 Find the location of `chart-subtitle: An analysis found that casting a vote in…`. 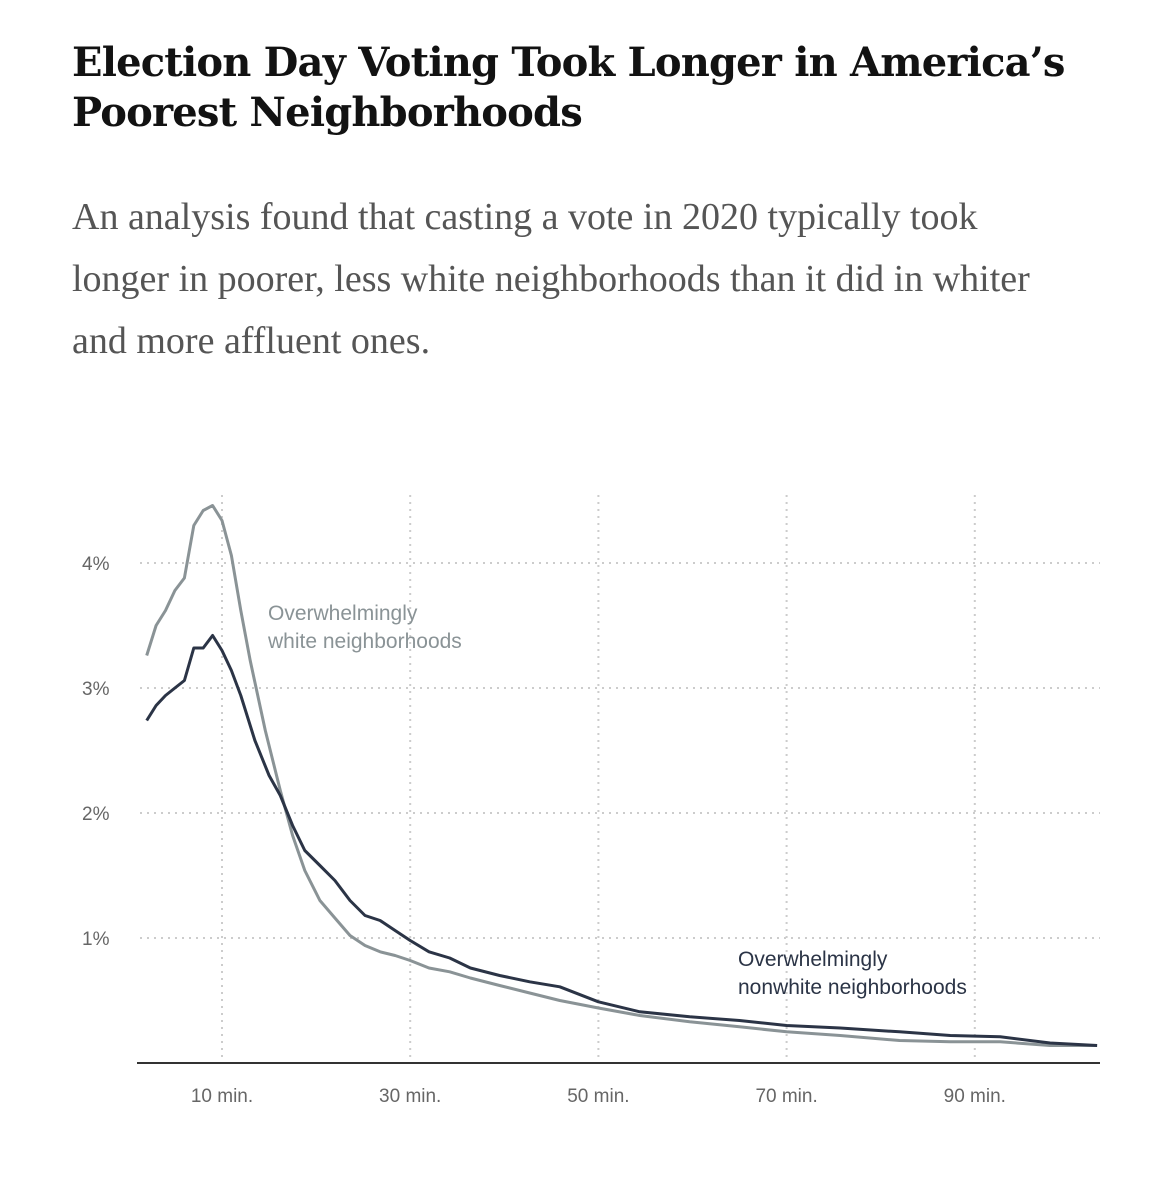

chart-subtitle: An analysis found that casting a vote in… is located at coordinates (551, 279).